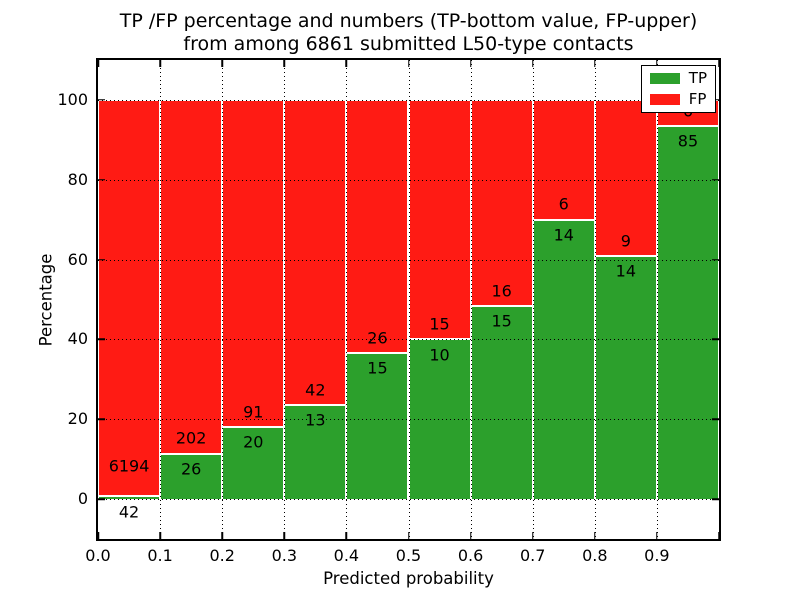  I want to click on x-tick-label: 0.2, so click(222, 555).